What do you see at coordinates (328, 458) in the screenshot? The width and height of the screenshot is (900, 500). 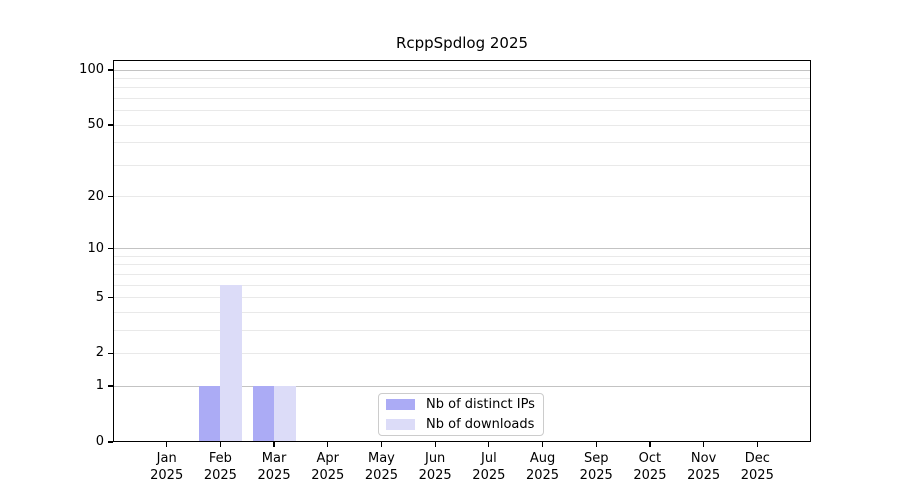 I see `x-tick-month: Apr` at bounding box center [328, 458].